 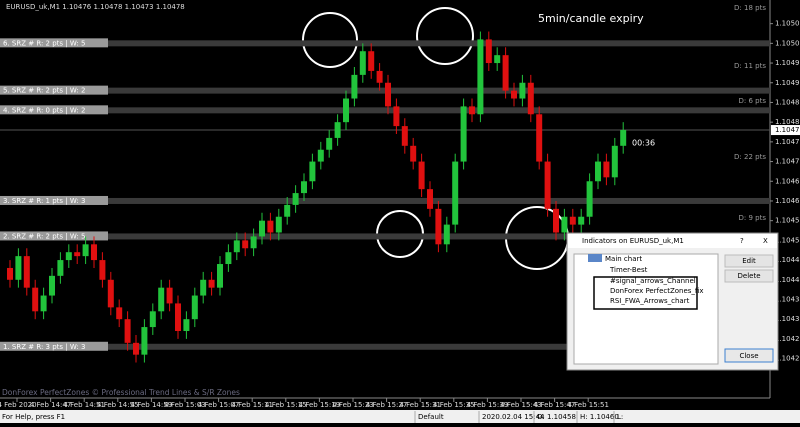 What do you see at coordinates (787, 221) in the screenshot?
I see `y-tick-label: 1.10455` at bounding box center [787, 221].